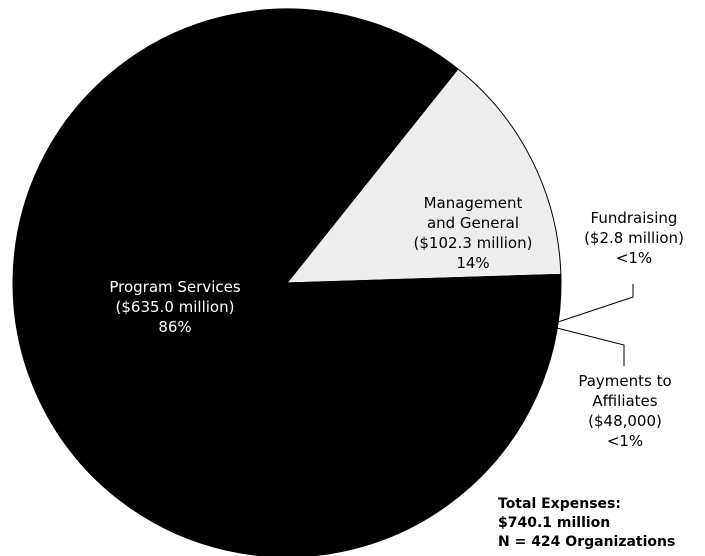 The width and height of the screenshot is (705, 556). Describe the element at coordinates (174, 287) in the screenshot. I see `program-services-label-line-1: Program Services` at that location.